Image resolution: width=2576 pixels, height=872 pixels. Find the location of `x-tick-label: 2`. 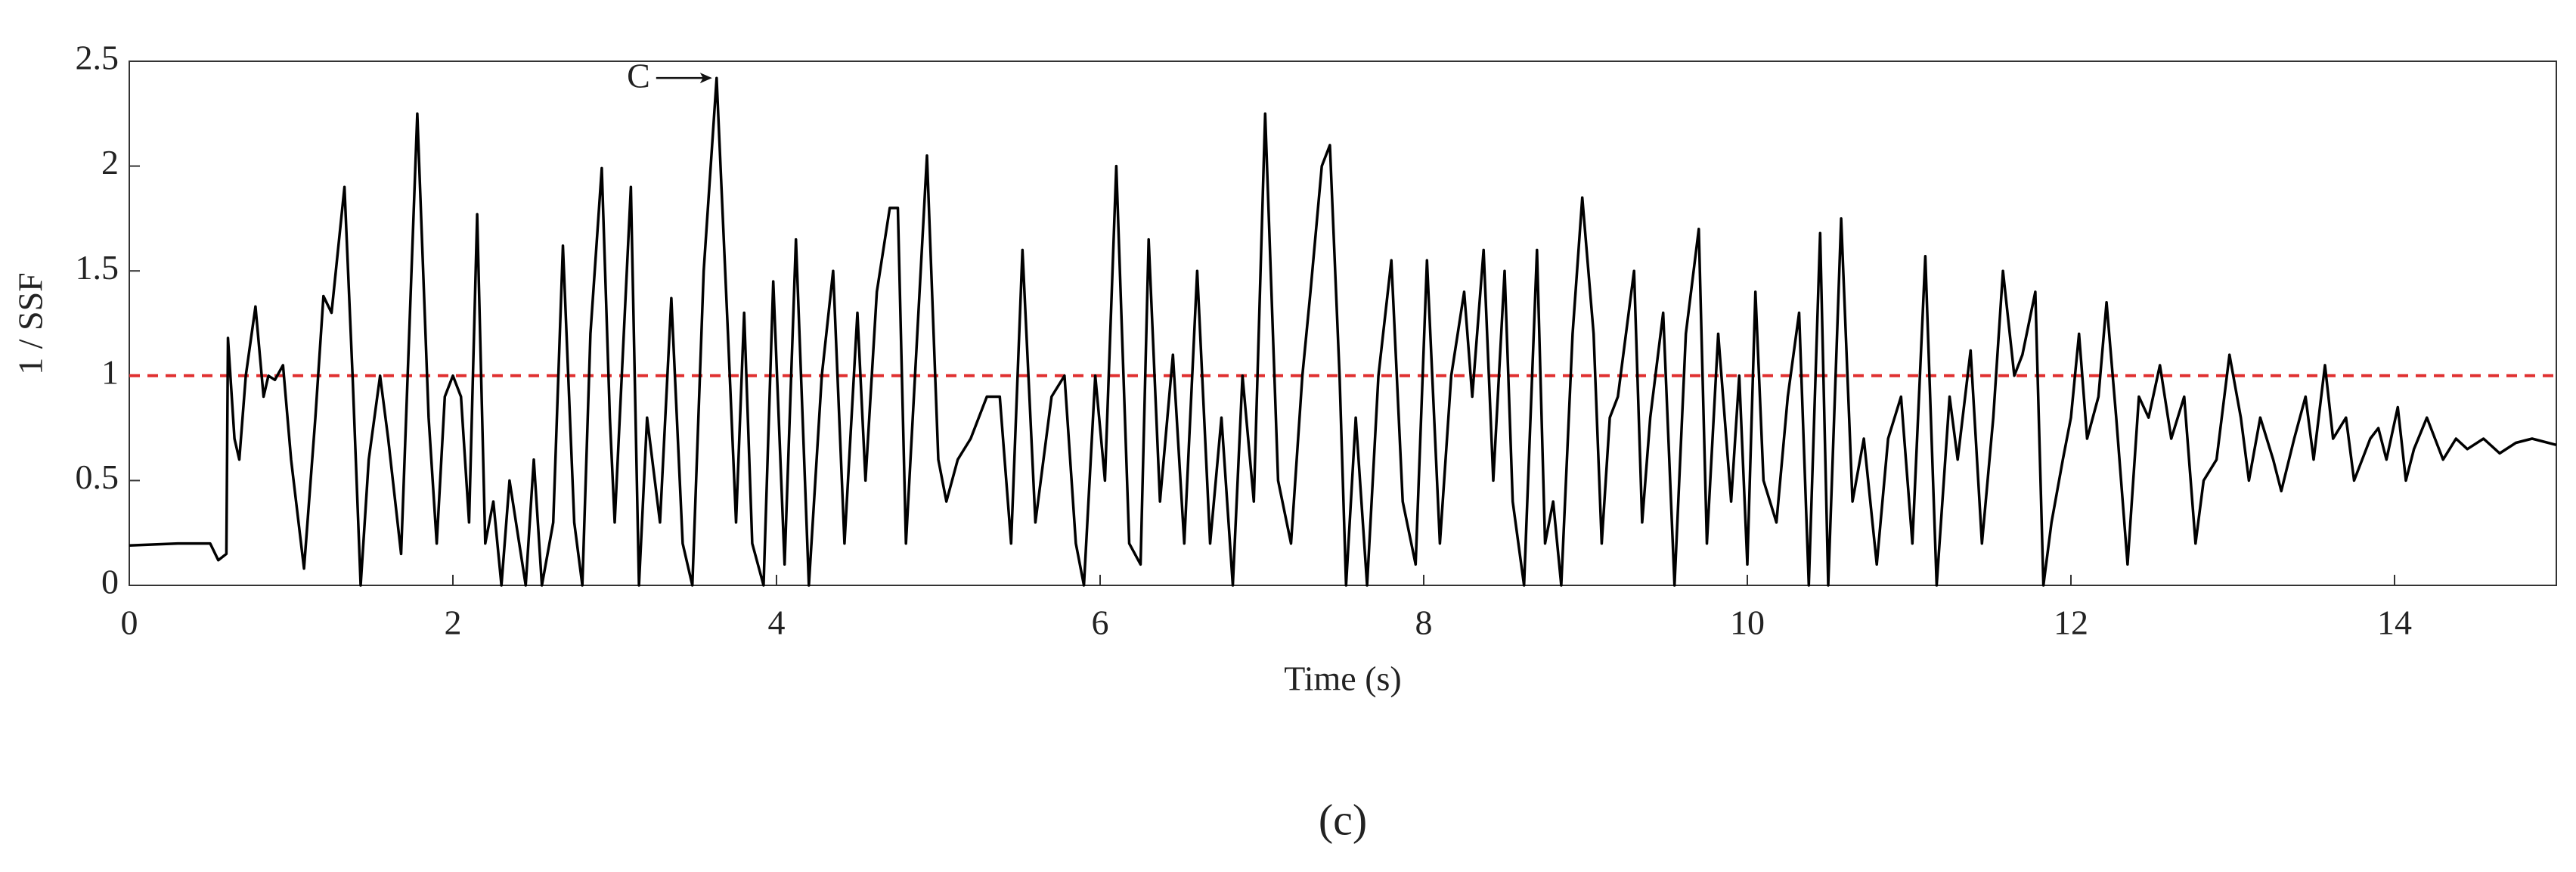

x-tick-label: 2 is located at coordinates (453, 623).